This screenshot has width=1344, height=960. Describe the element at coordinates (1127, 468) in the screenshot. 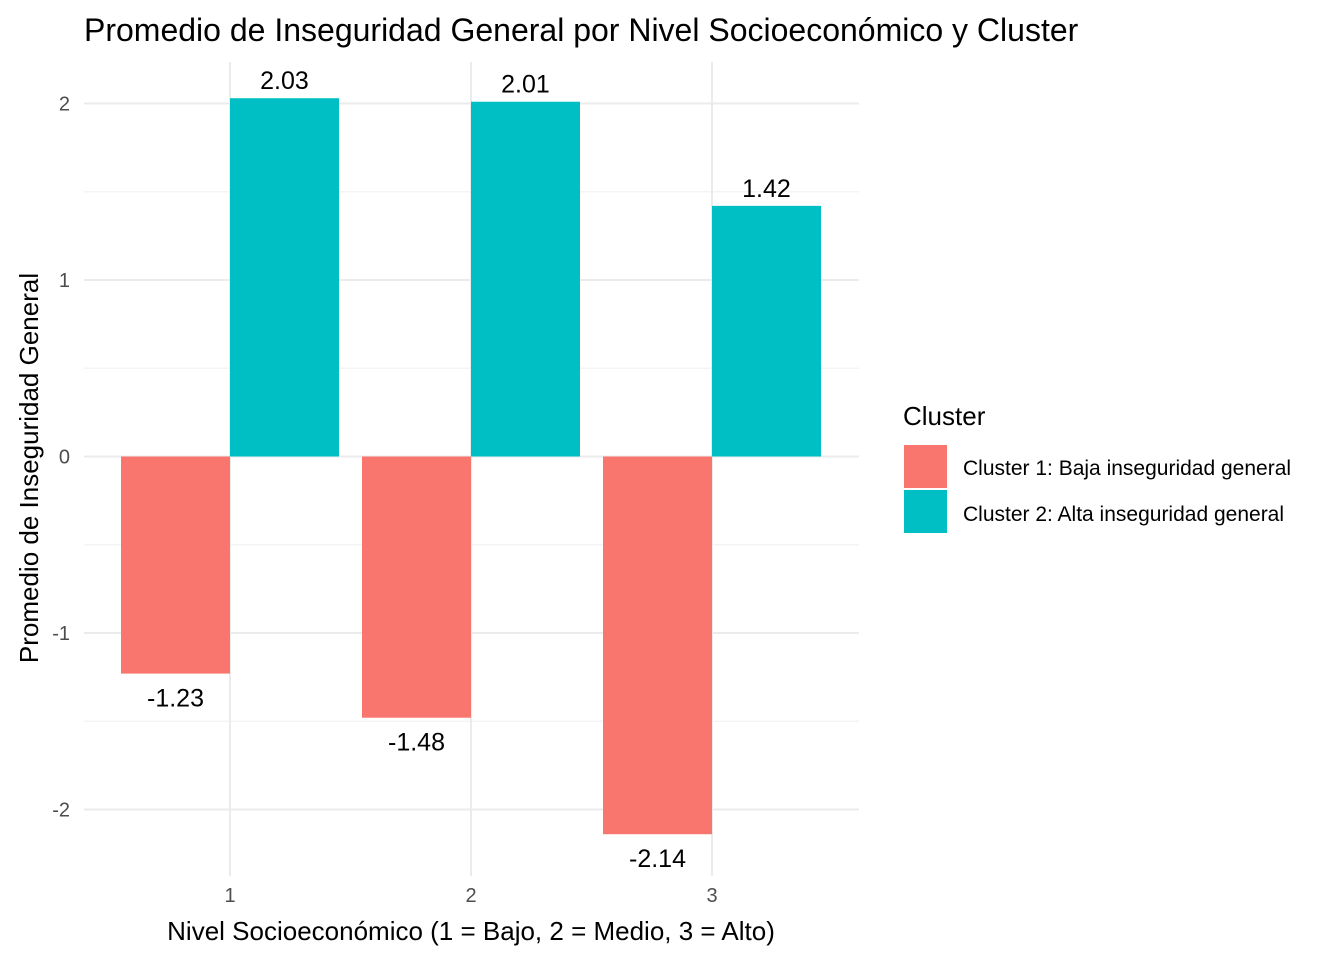

I see `legend-label-cluster-1: Cluster 1: Baja inseguridad general` at that location.